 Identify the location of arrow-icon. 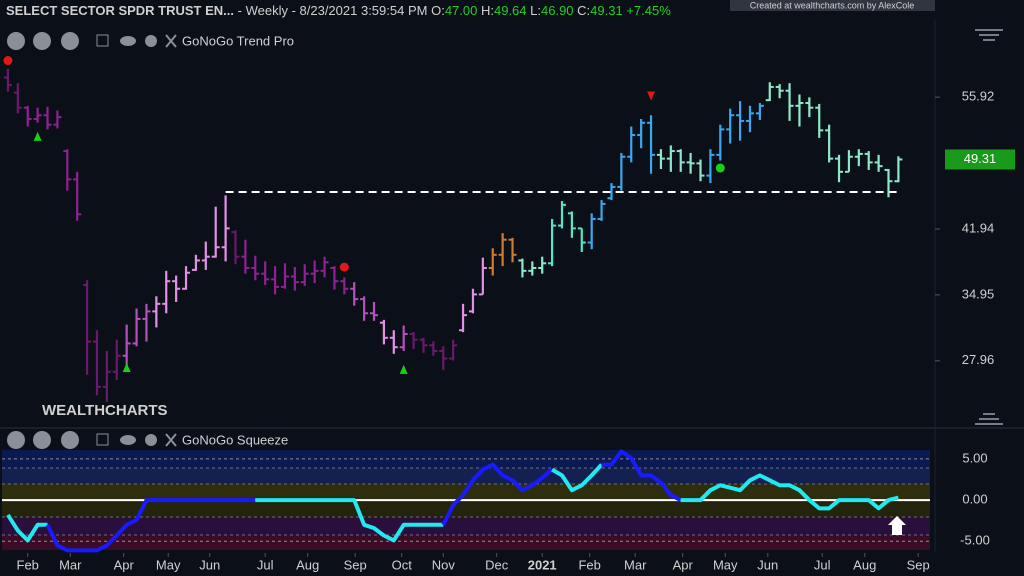
(897, 525).